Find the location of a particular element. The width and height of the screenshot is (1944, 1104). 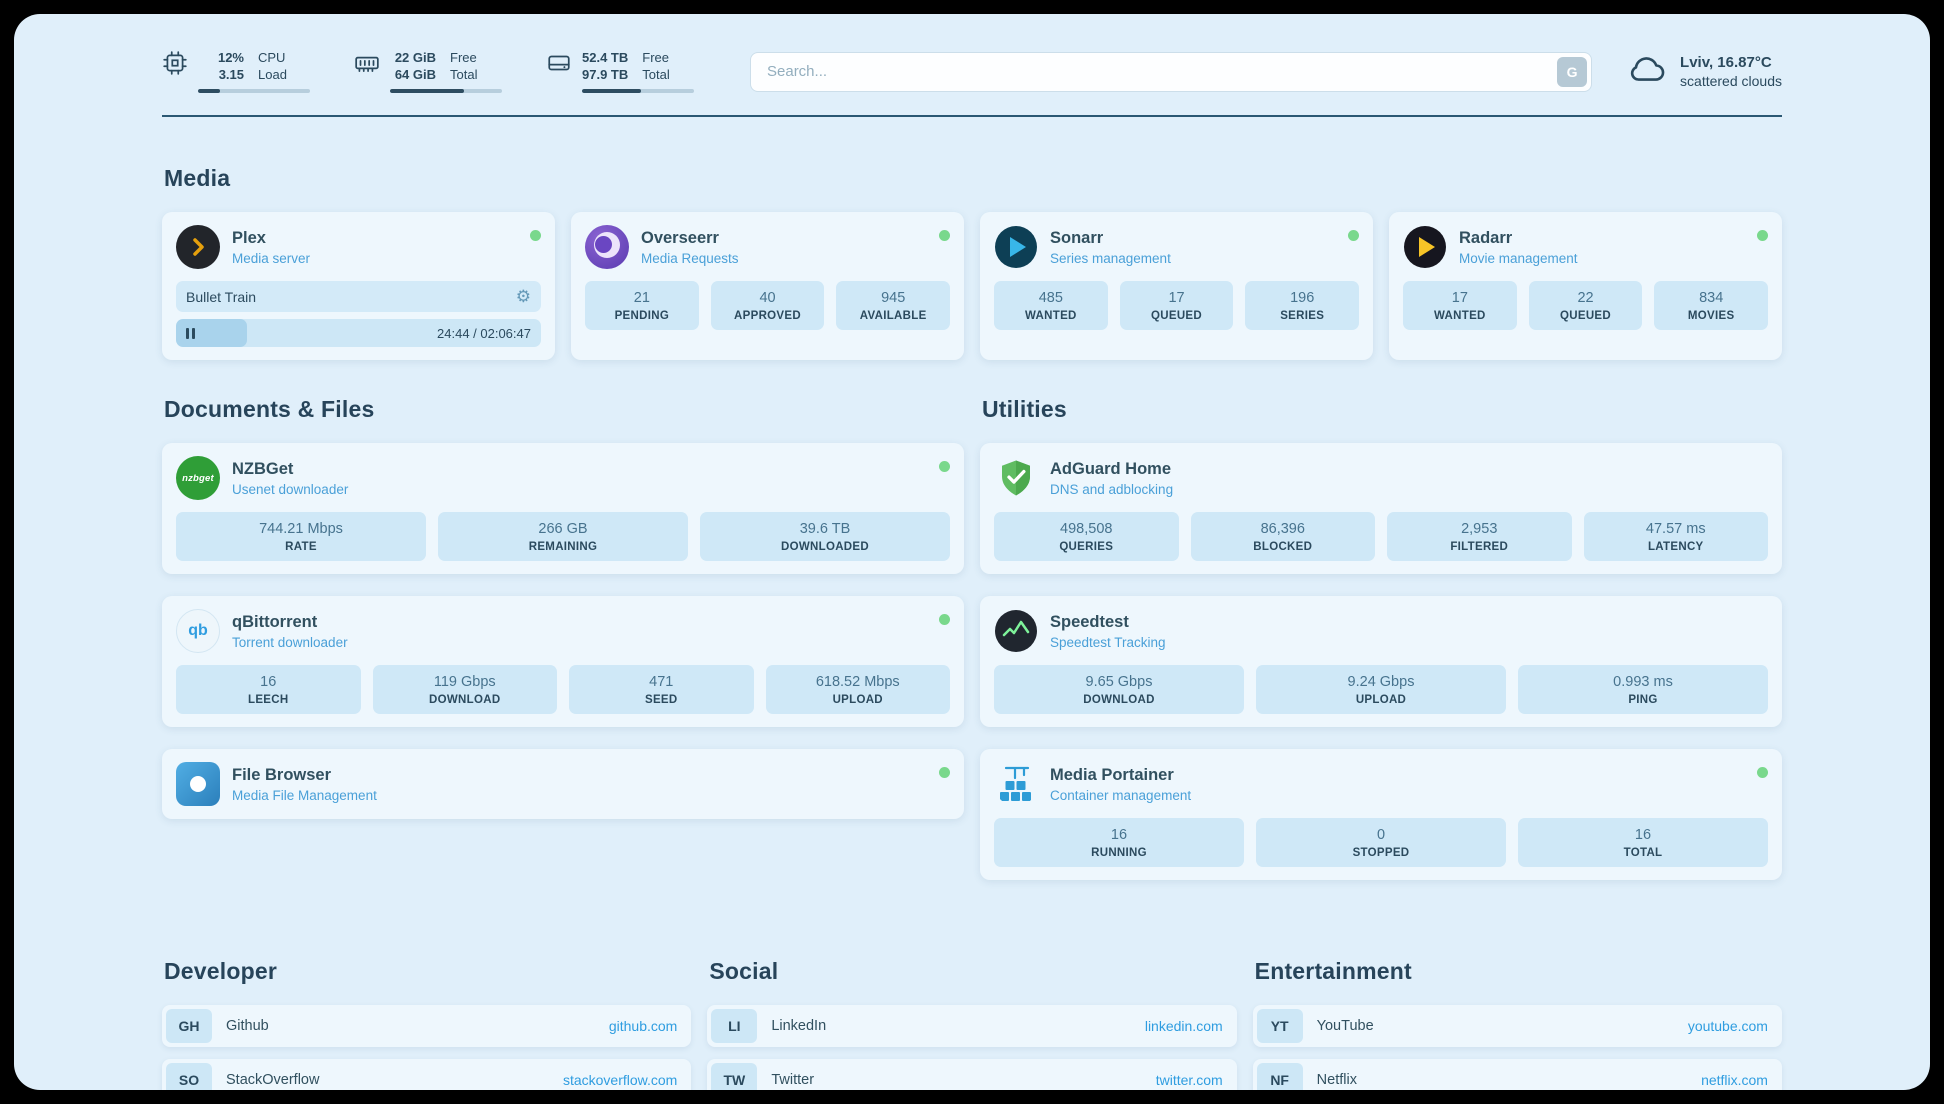

weather-widget: Lviv, 16.87°C scattered clouds is located at coordinates (1704, 71).